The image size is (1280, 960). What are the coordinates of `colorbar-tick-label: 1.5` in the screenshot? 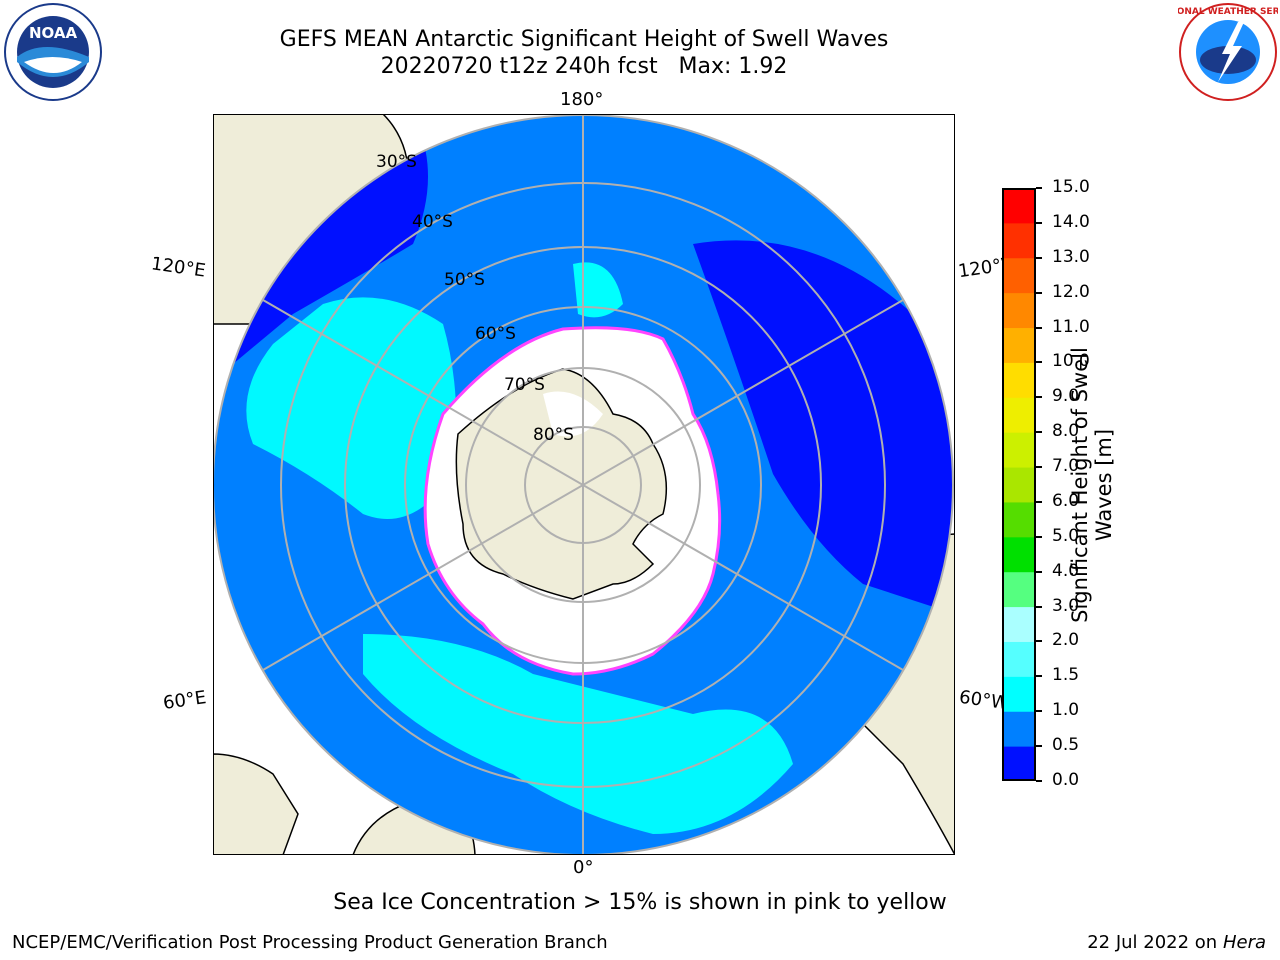 It's located at (1066, 675).